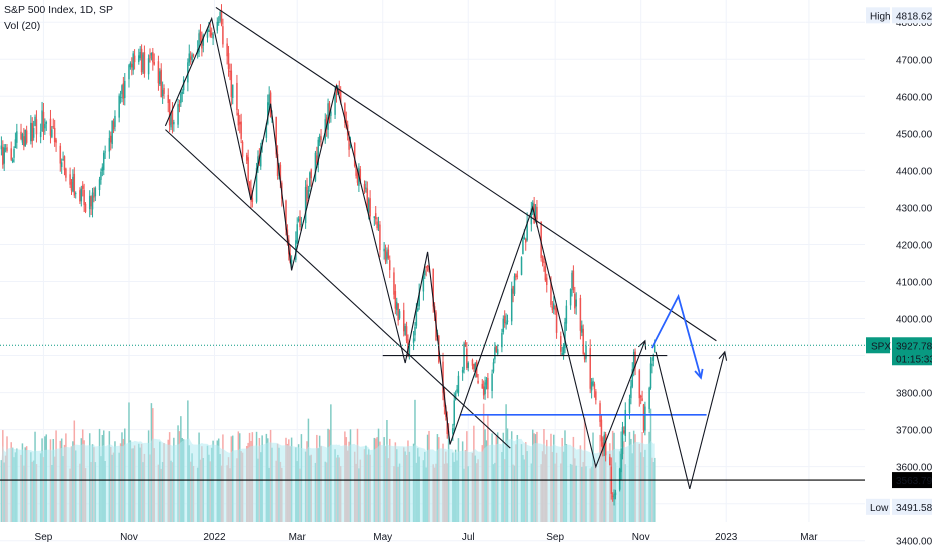 This screenshot has width=932, height=550. What do you see at coordinates (914, 394) in the screenshot?
I see `y-tick-label: 3800.00` at bounding box center [914, 394].